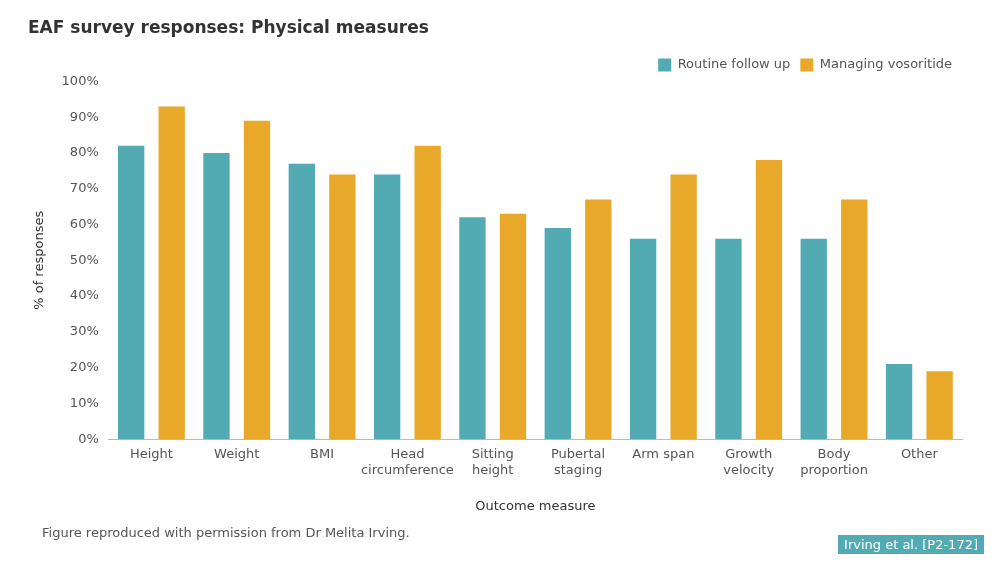  I want to click on x-tick-label: Head circumference, so click(407, 461).